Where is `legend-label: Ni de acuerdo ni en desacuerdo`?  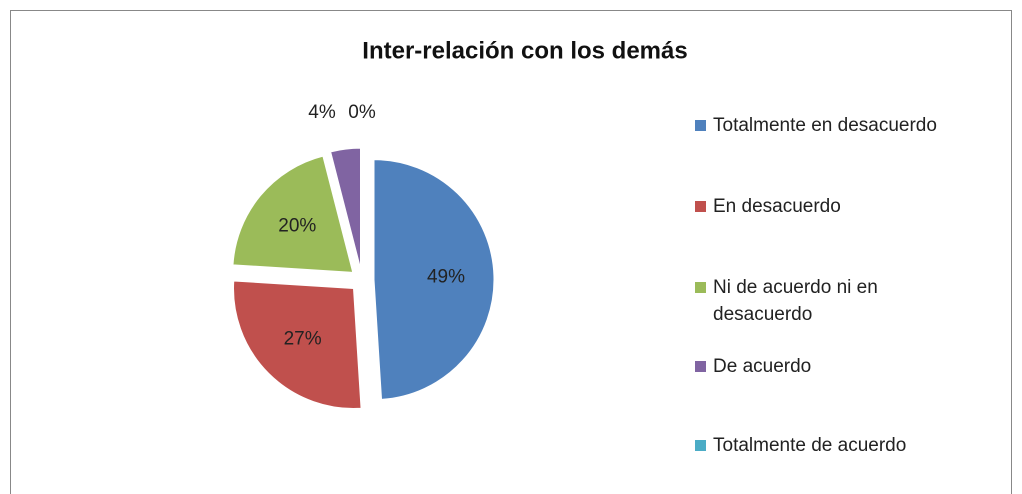
legend-label: Ni de acuerdo ni en desacuerdo is located at coordinates (795, 301).